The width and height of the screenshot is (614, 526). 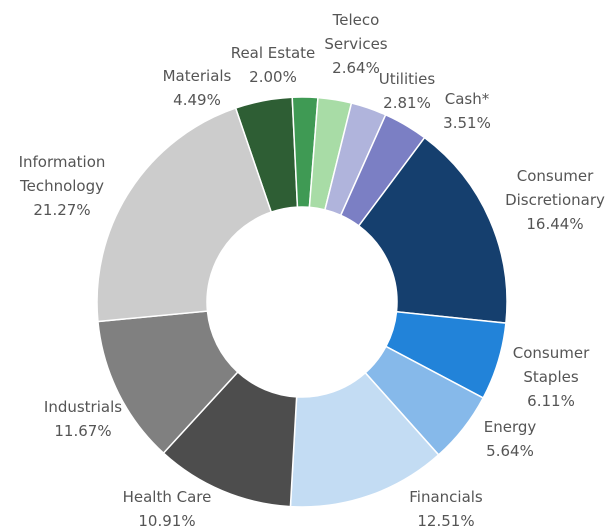 I want to click on slice-label: Materials 4.49%, so click(x=197, y=88).